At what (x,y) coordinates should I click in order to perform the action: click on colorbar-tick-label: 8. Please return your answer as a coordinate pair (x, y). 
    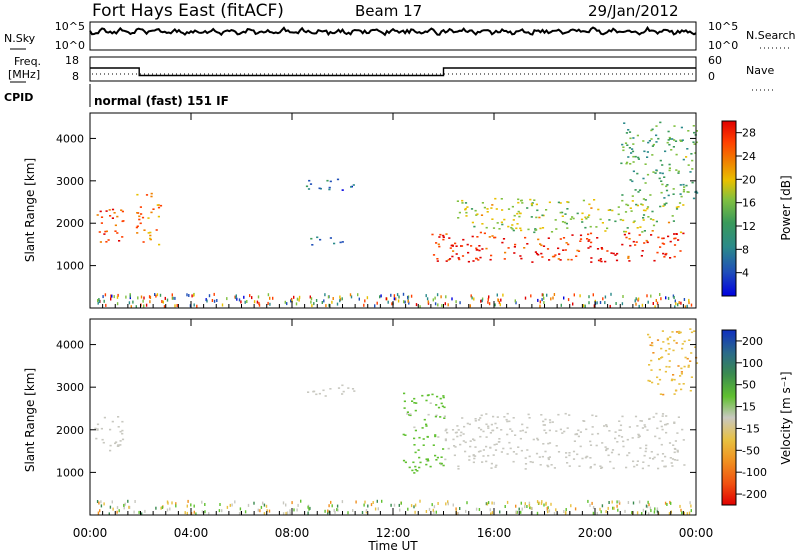
    Looking at the image, I should click on (745, 249).